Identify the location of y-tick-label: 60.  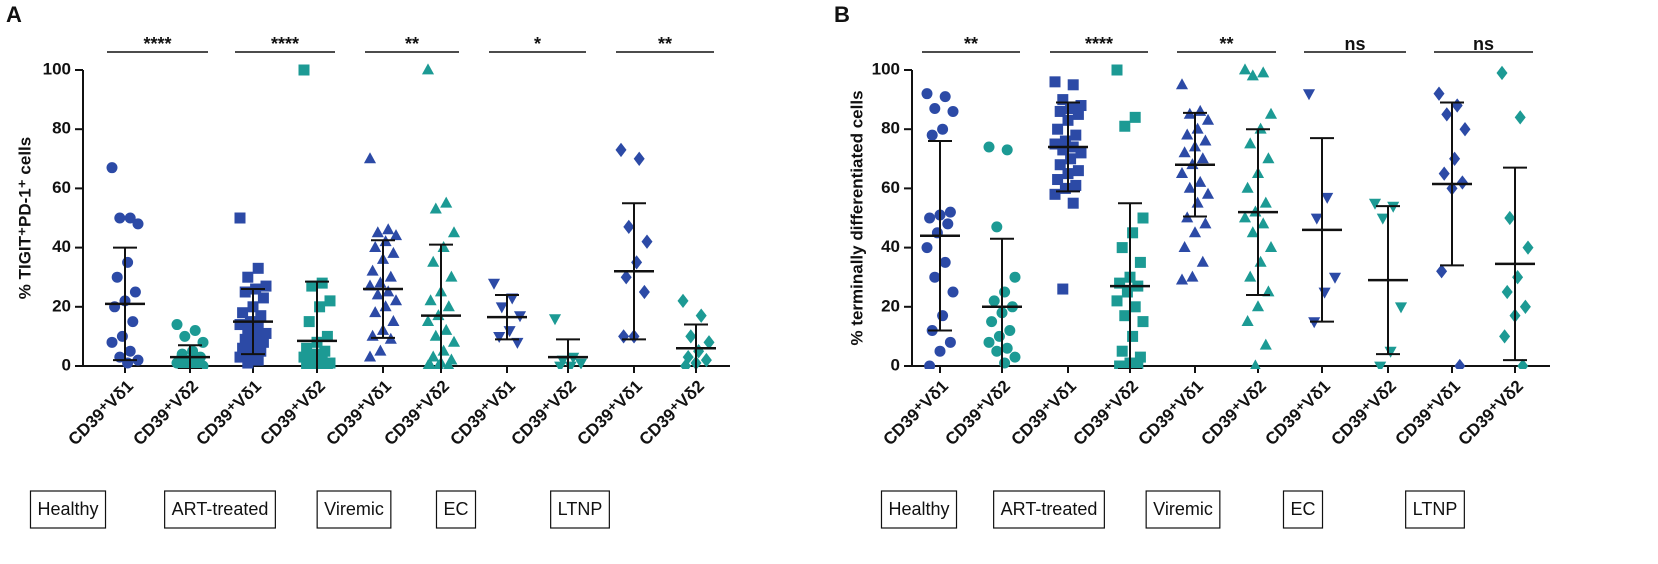
(61, 187).